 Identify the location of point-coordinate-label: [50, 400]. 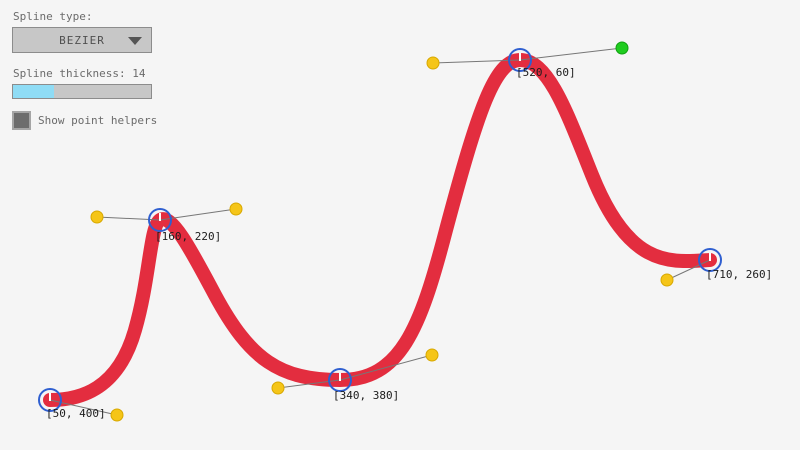
(76, 413).